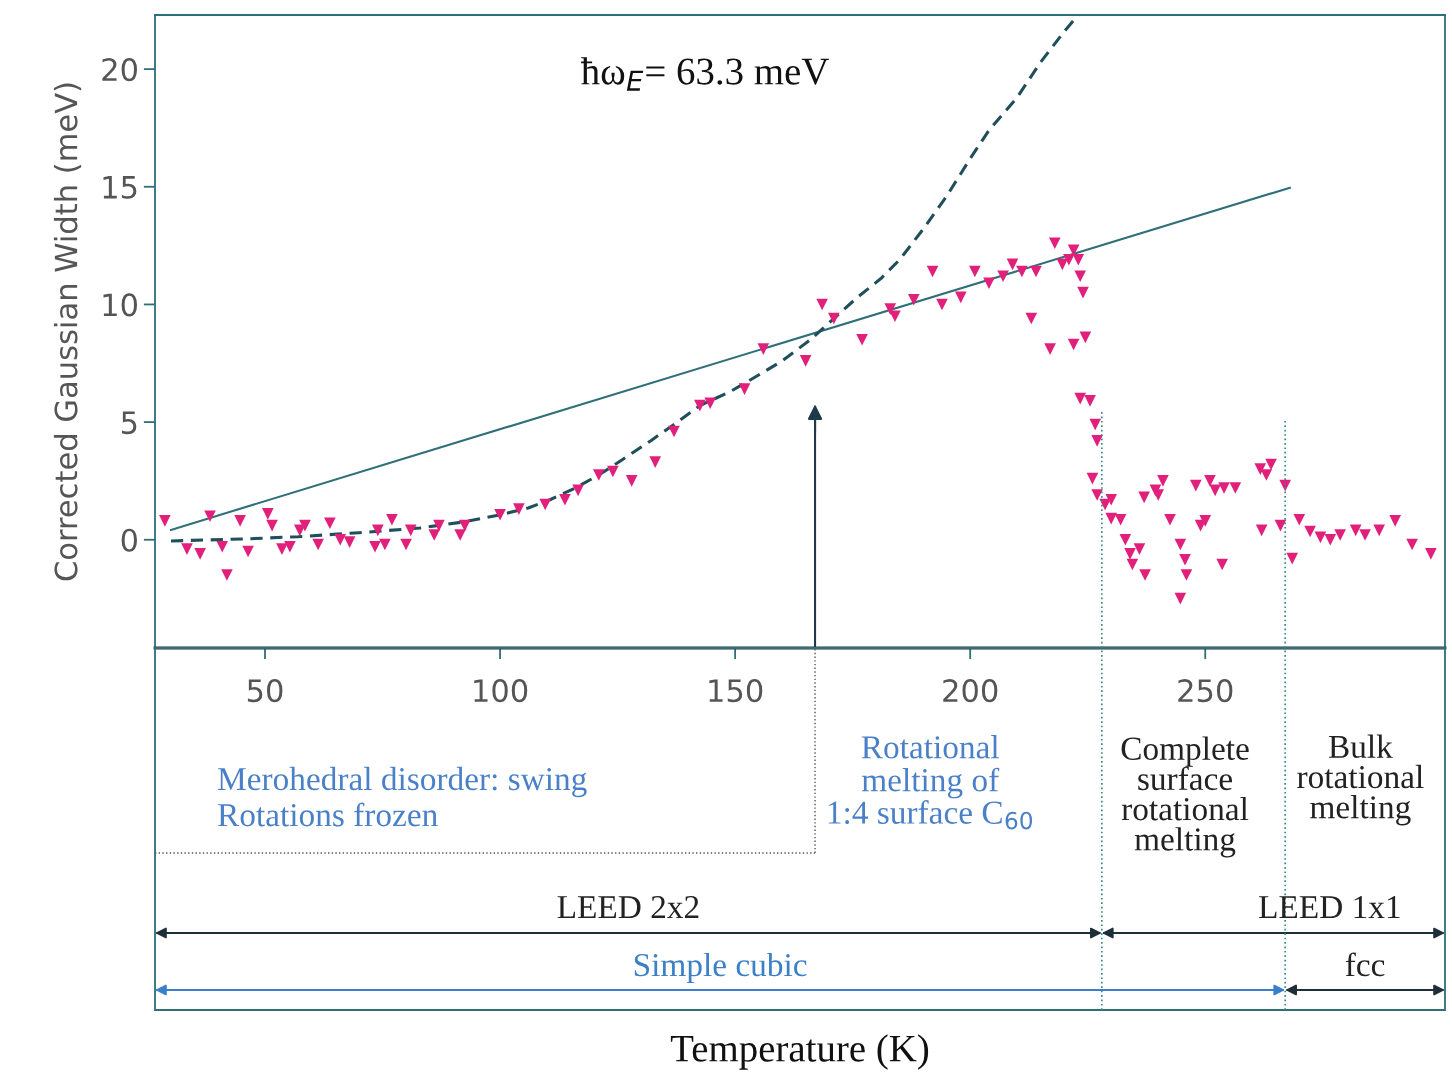 The width and height of the screenshot is (1452, 1080). Describe the element at coordinates (930, 782) in the screenshot. I see `text: Rotational melting of 1:4 surface C$_{60}$` at that location.